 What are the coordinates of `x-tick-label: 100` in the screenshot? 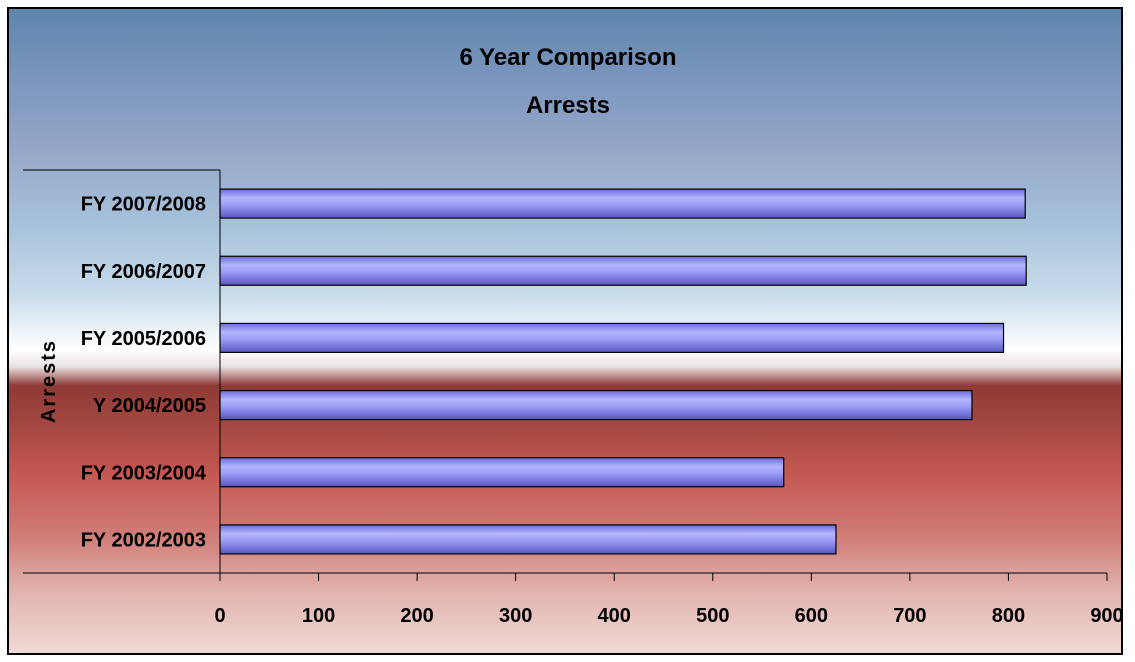 It's located at (318, 616).